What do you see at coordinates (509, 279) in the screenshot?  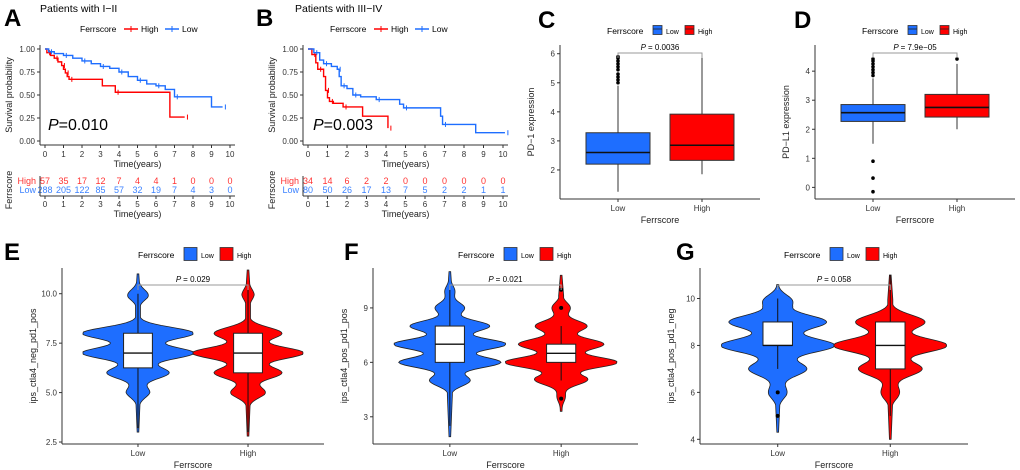 I see `p-value-text: = 0.021` at bounding box center [509, 279].